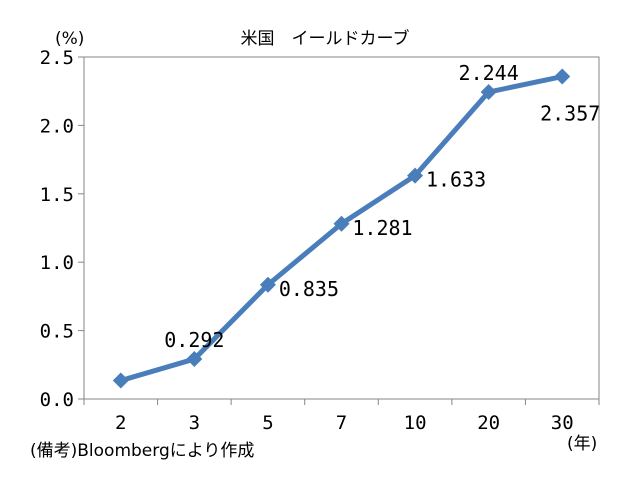 This screenshot has width=624, height=492. I want to click on x-tick-label: 5, so click(267, 423).